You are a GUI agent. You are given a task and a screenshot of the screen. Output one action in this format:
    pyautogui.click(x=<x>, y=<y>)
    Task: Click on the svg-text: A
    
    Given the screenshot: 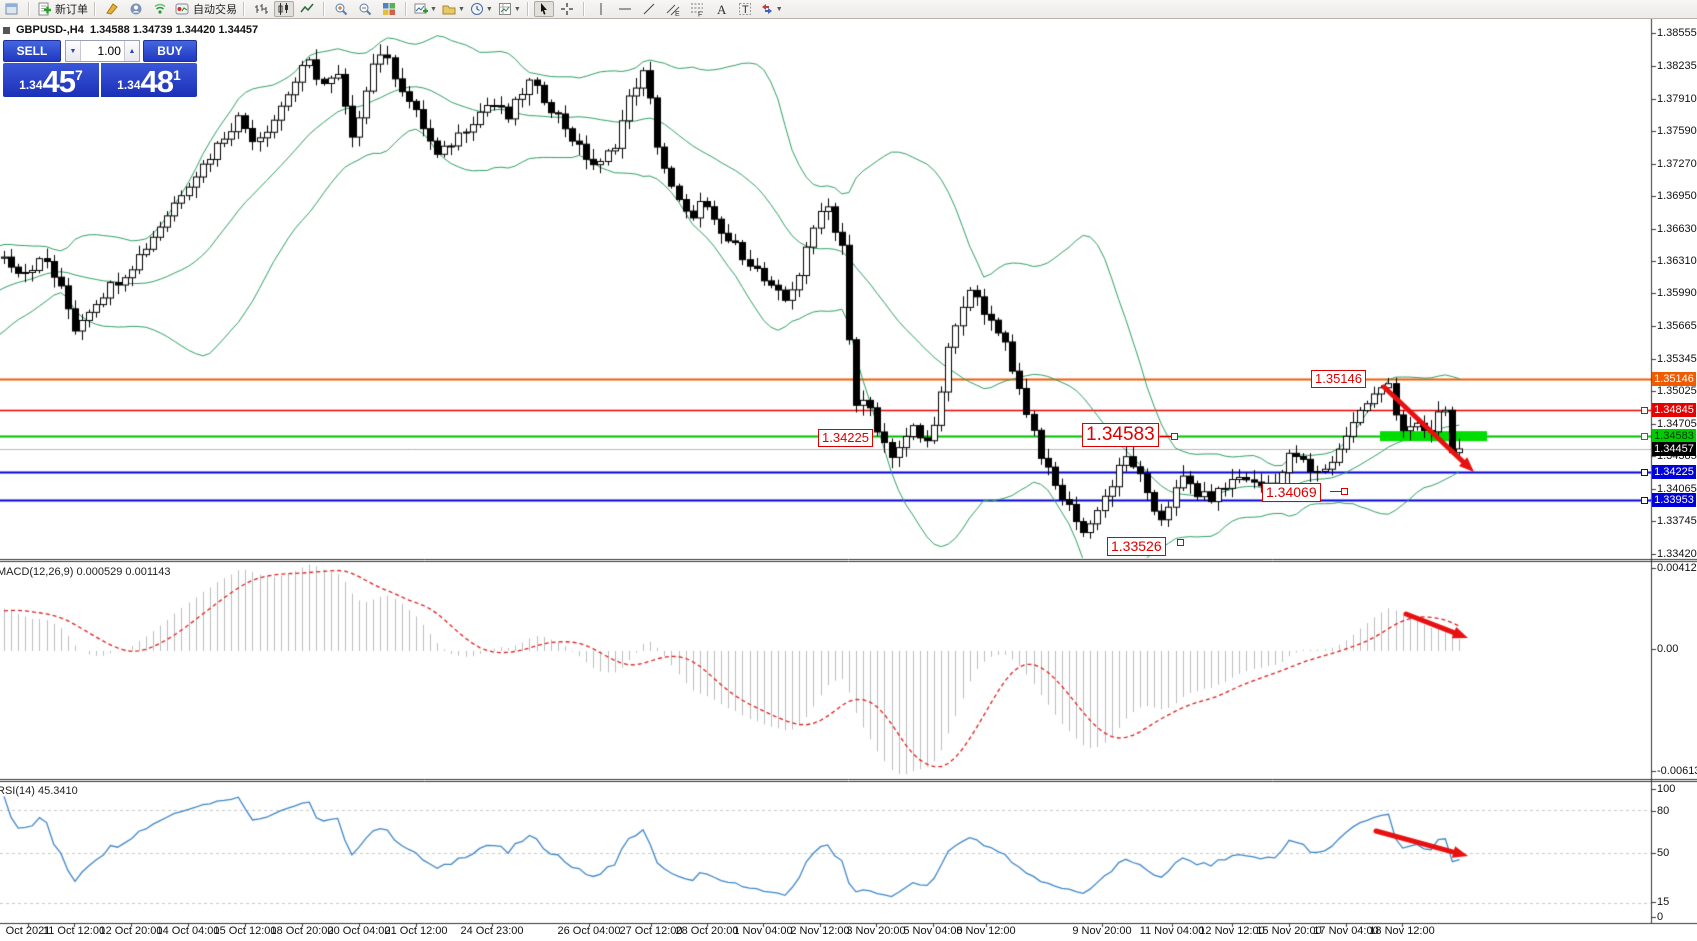 What is the action you would take?
    pyautogui.click(x=722, y=9)
    